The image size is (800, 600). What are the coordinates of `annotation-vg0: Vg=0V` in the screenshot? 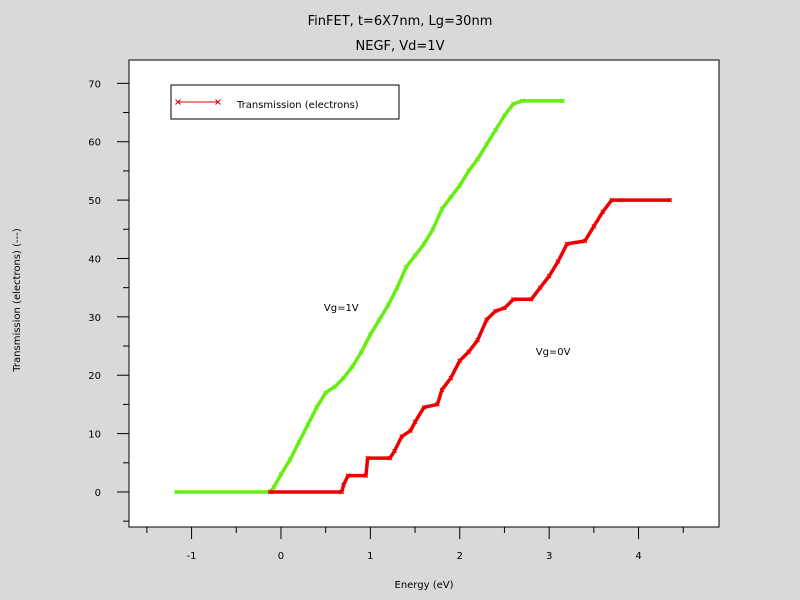 It's located at (553, 352).